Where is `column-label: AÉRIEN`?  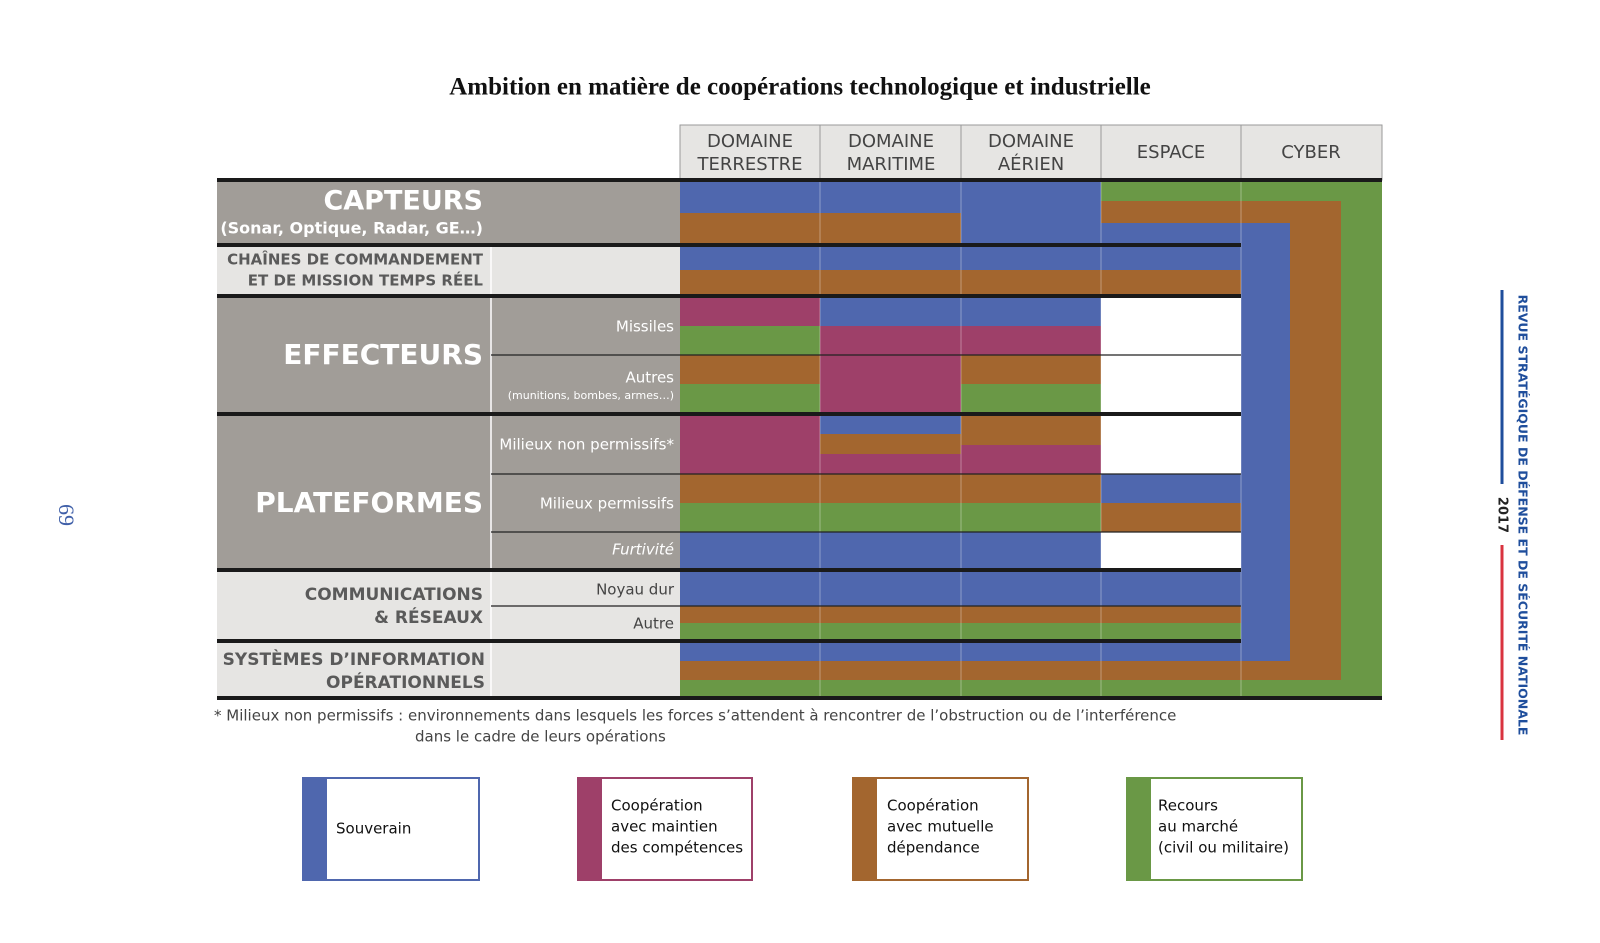 column-label: AÉRIEN is located at coordinates (1031, 164).